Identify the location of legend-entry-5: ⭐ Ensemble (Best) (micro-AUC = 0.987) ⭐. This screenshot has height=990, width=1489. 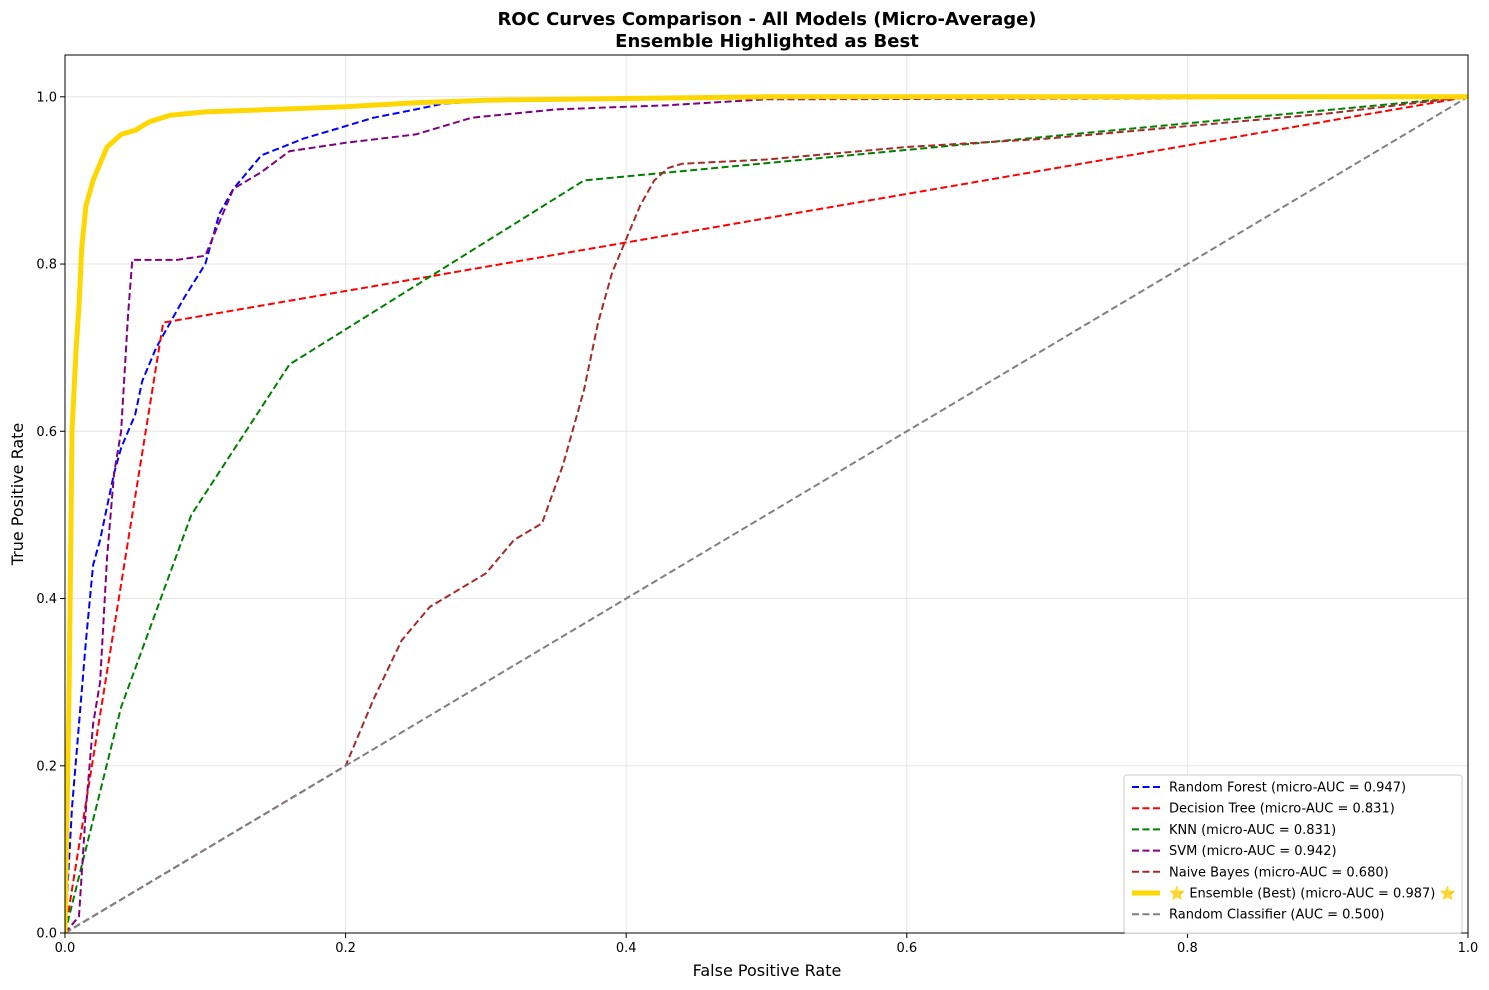
(1312, 894).